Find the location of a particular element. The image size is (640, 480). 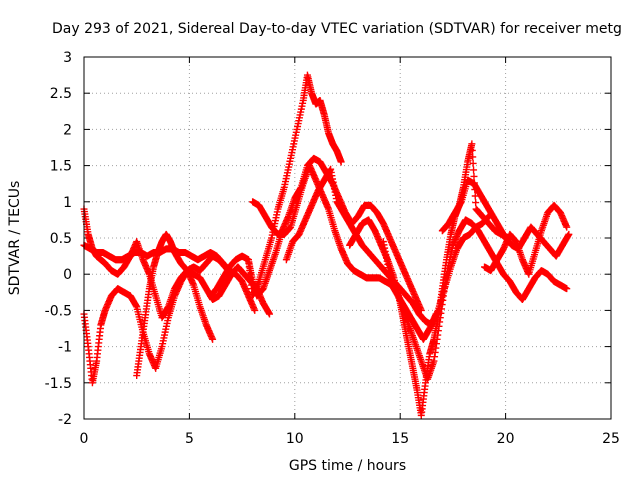

x-tick-label: 5 is located at coordinates (189, 439).